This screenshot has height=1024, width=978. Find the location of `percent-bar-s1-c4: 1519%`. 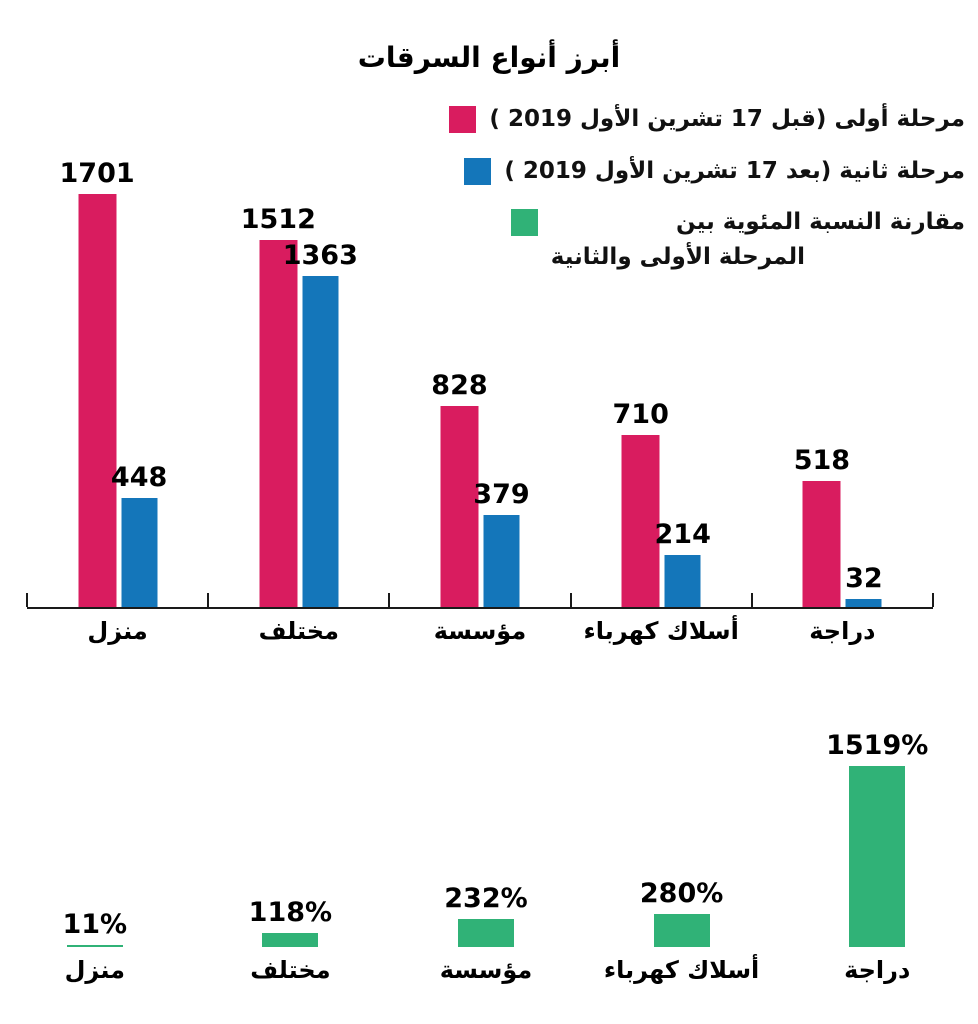

percent-bar-s1-c4: 1519% is located at coordinates (877, 839).